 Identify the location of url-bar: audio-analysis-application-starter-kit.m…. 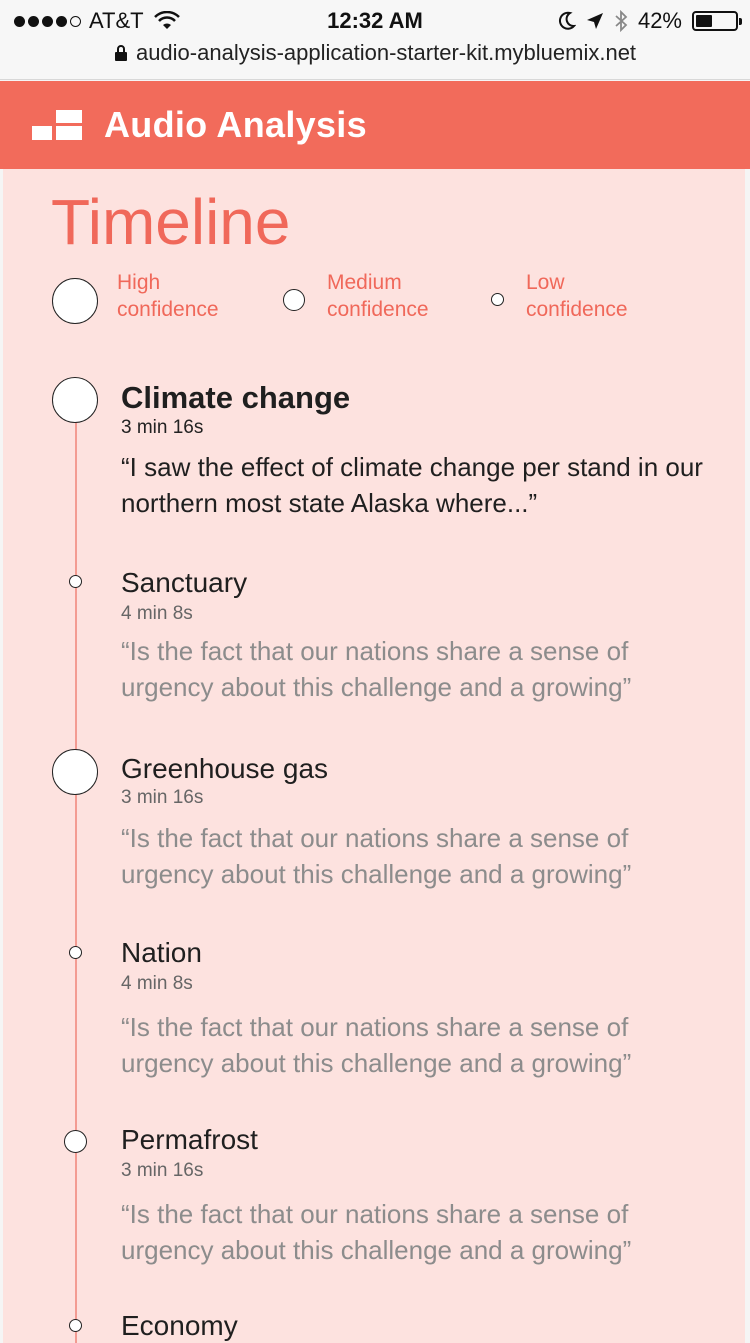
(375, 53).